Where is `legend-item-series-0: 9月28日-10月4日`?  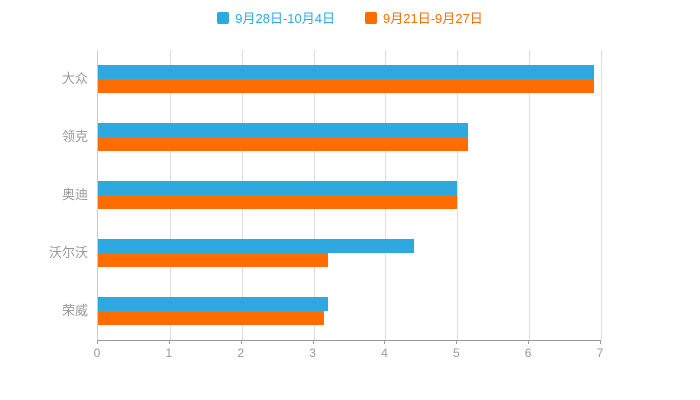 legend-item-series-0: 9月28日-10月4日 is located at coordinates (276, 17).